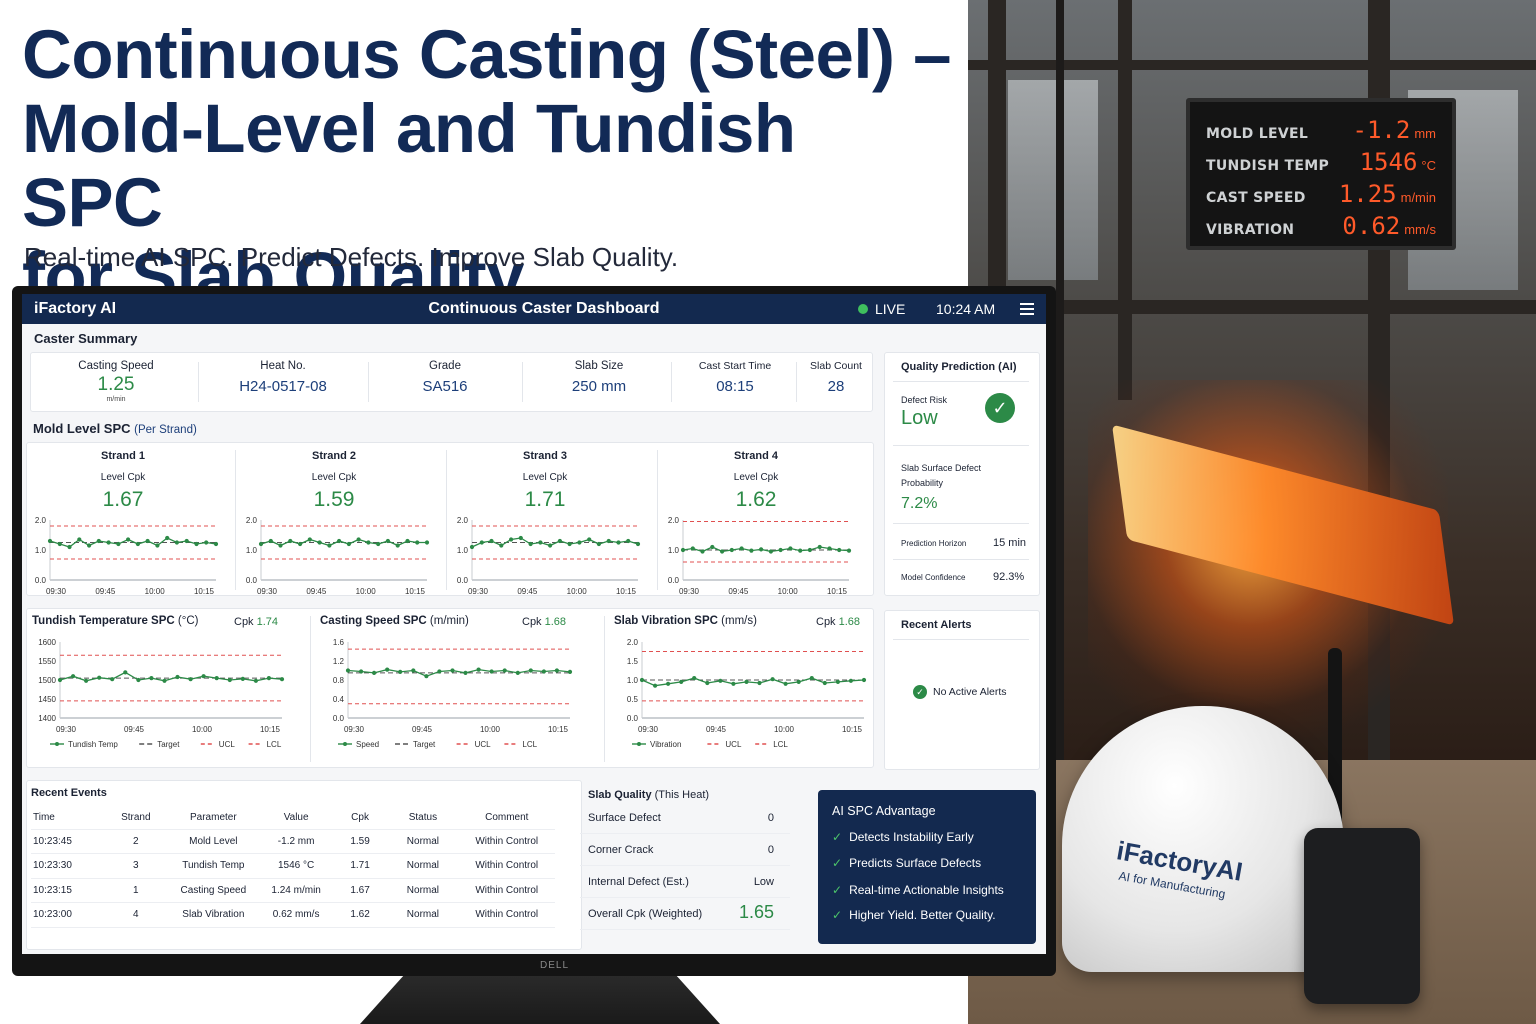  Describe the element at coordinates (527, 591) in the screenshot. I see `x-tick-label: 09:45` at that location.